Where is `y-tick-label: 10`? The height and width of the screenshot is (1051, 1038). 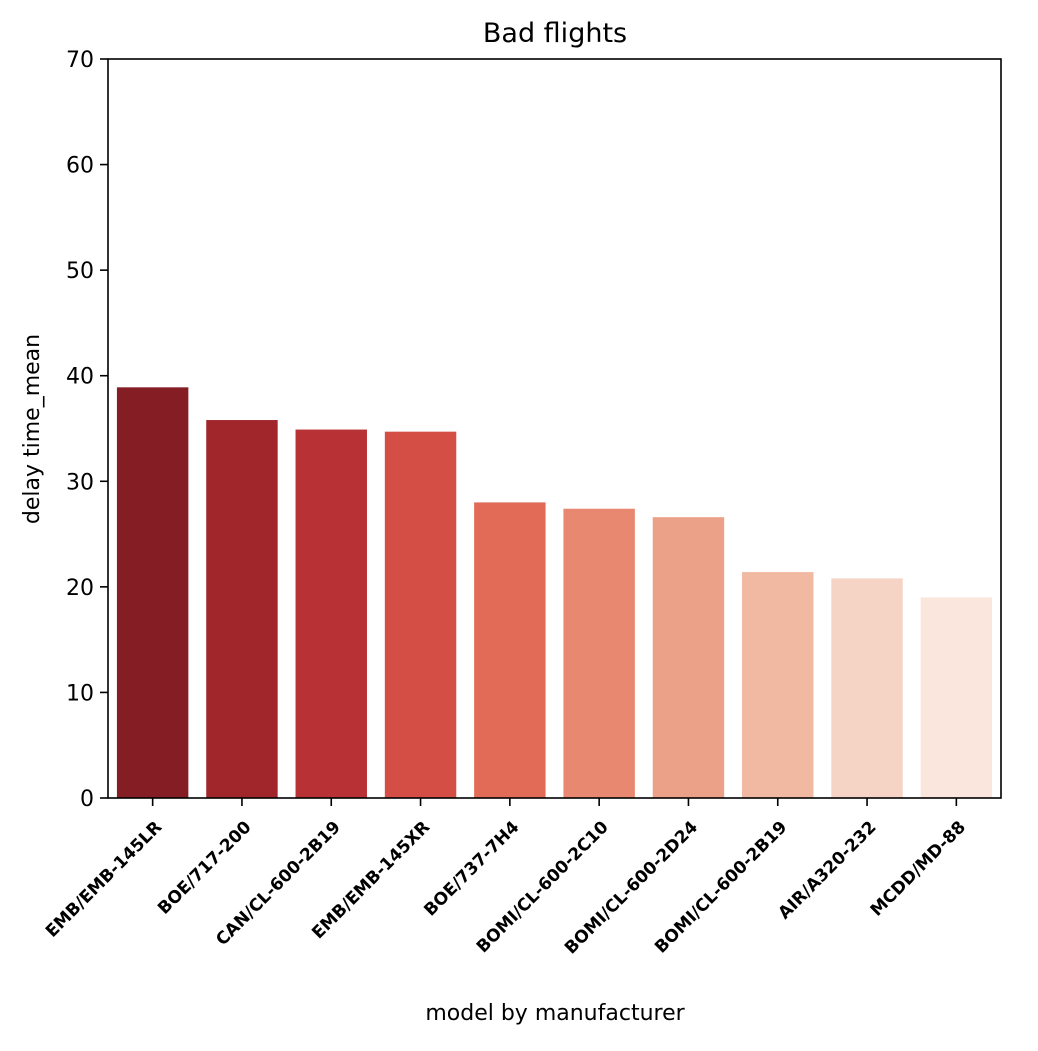 y-tick-label: 10 is located at coordinates (80, 693).